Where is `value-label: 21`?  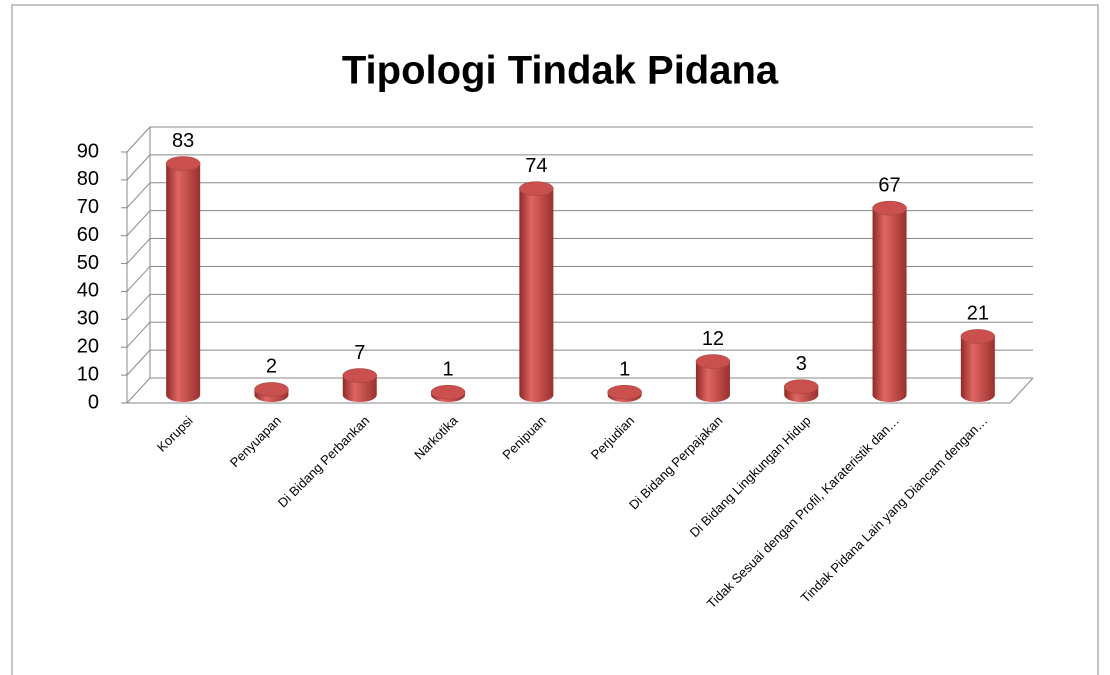
value-label: 21 is located at coordinates (978, 314).